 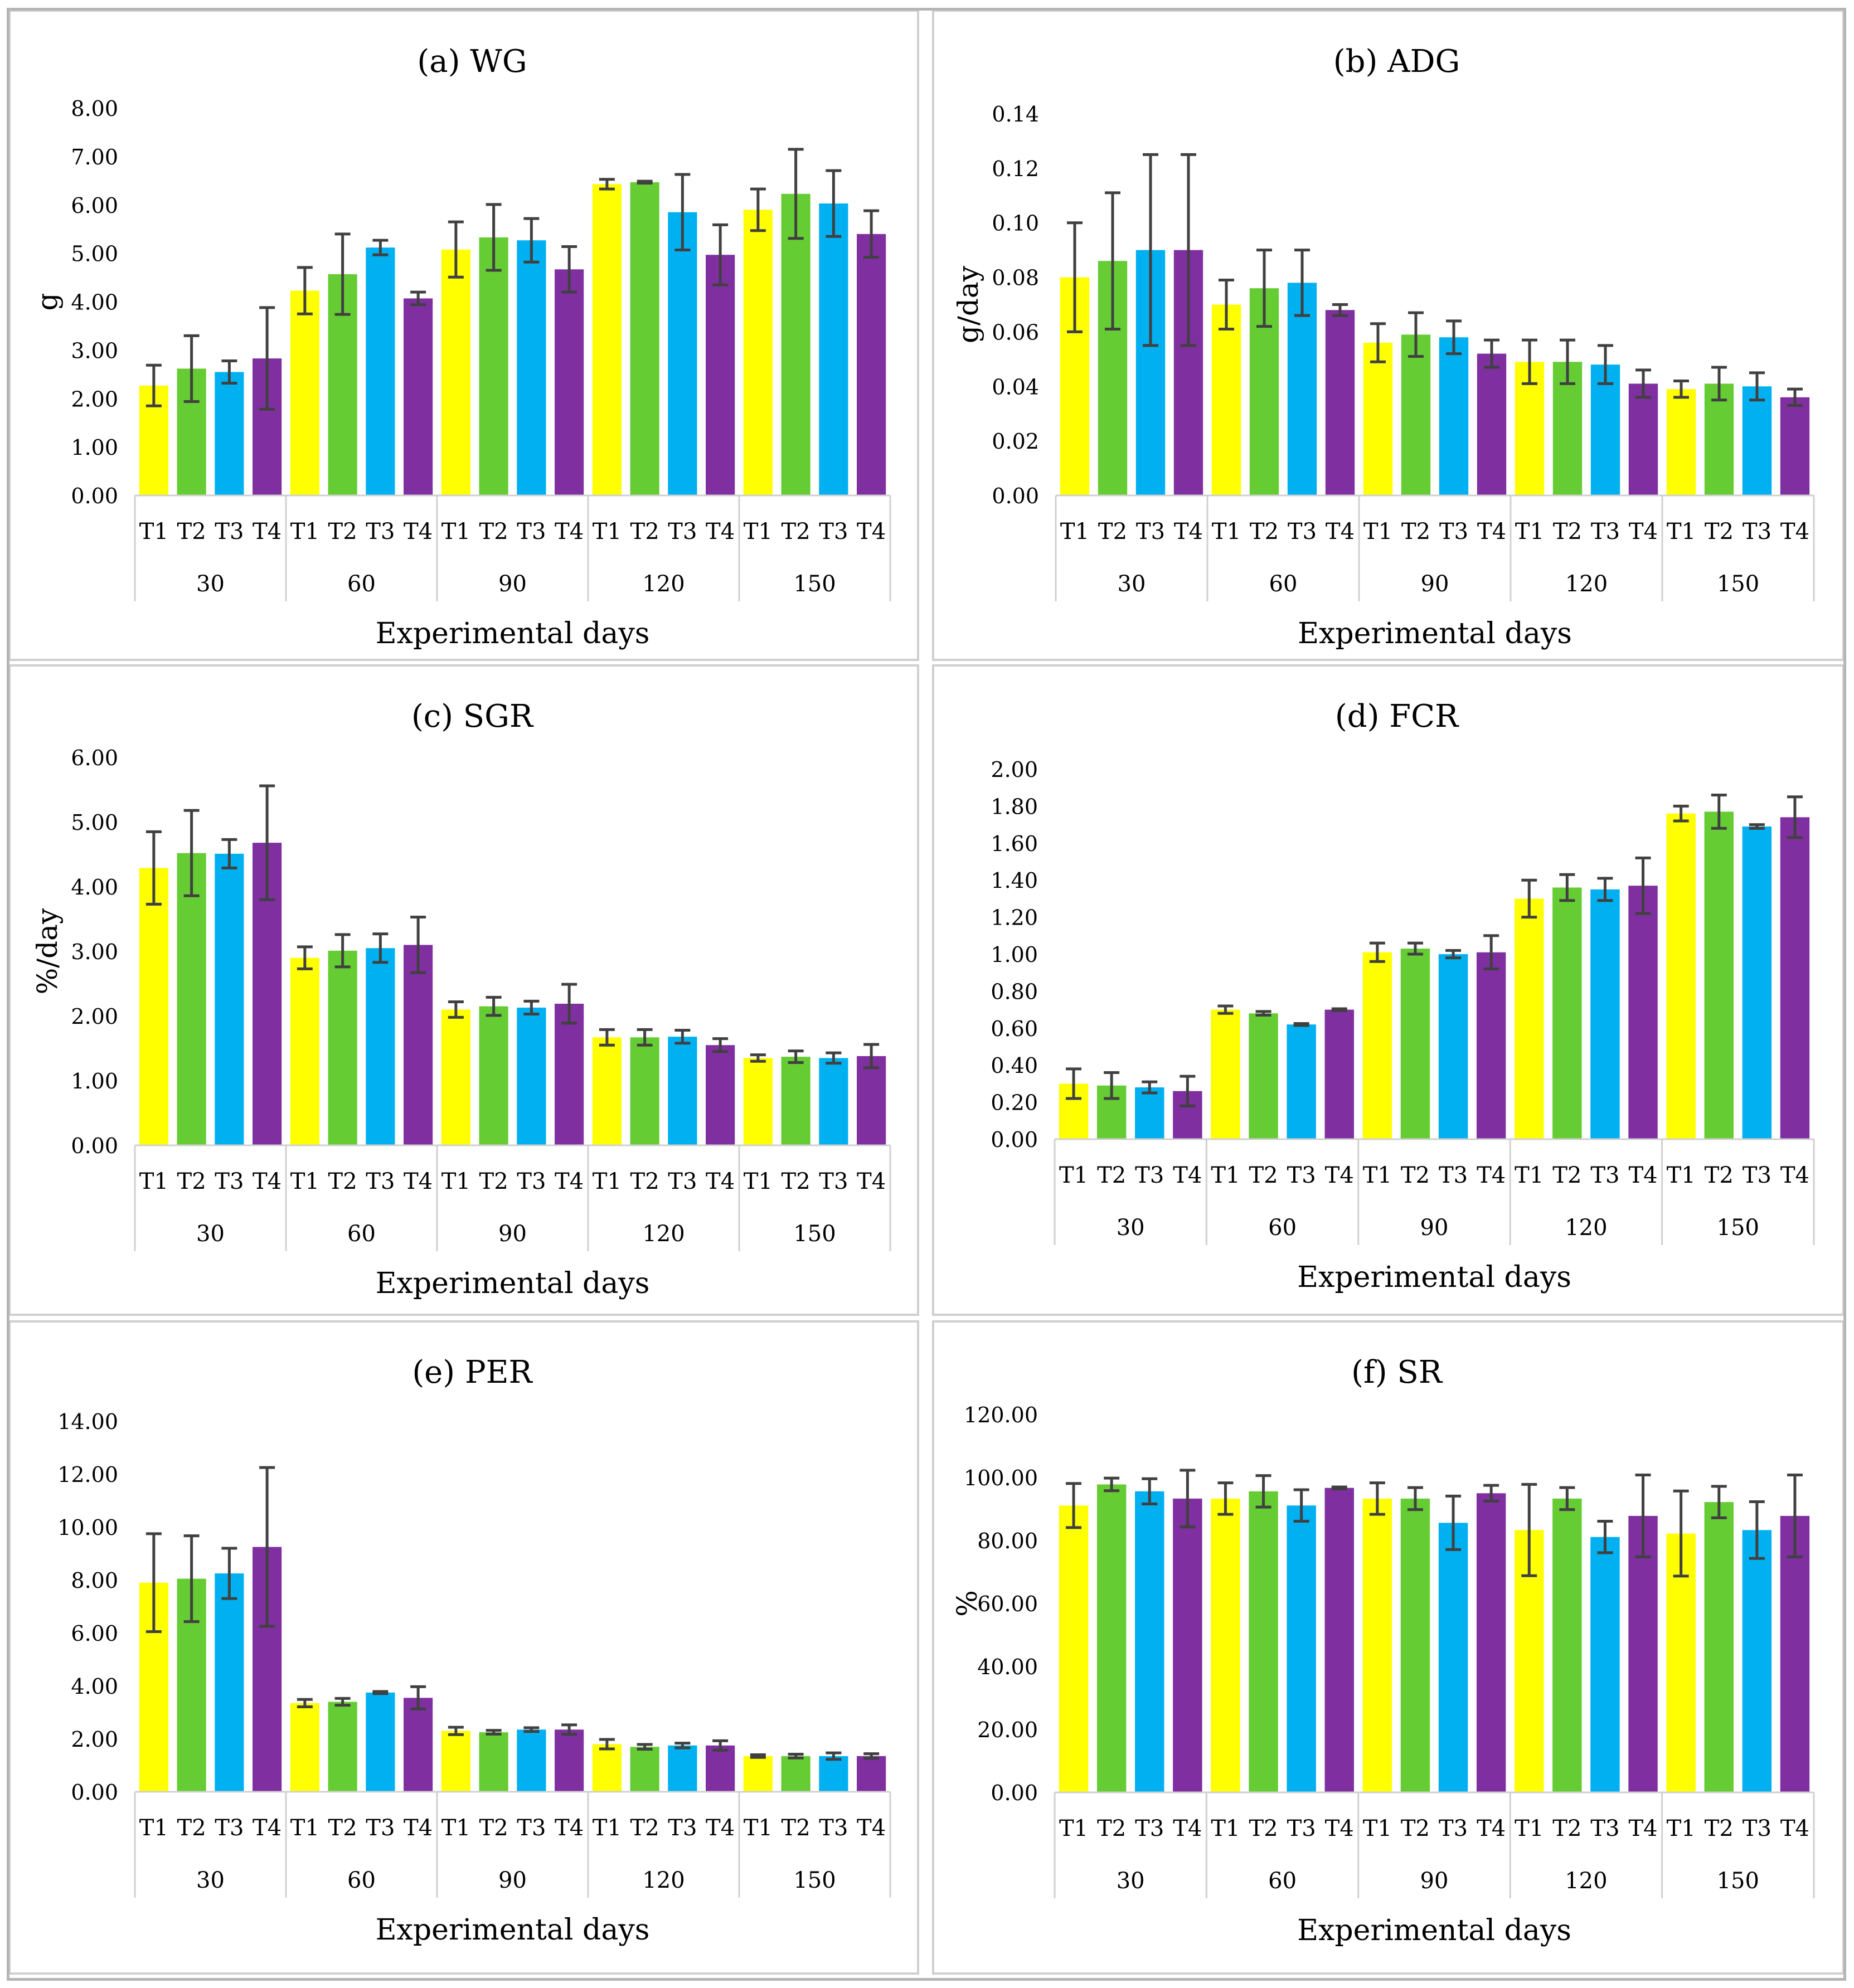 What do you see at coordinates (967, 1603) in the screenshot?
I see `y-axis-label: %` at bounding box center [967, 1603].